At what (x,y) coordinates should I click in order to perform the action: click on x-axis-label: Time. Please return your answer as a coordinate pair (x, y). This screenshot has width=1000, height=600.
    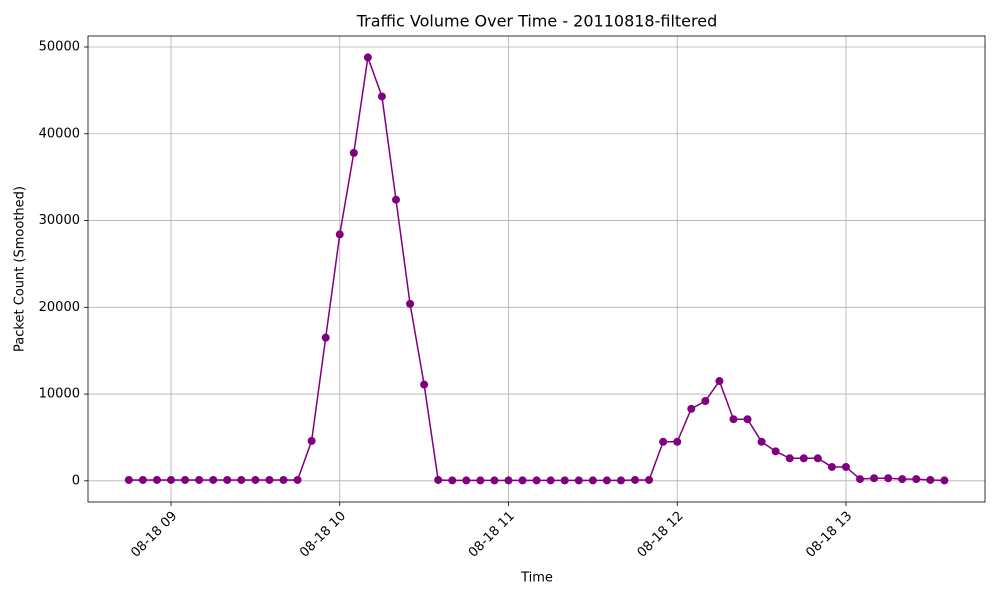
    Looking at the image, I should click on (536, 578).